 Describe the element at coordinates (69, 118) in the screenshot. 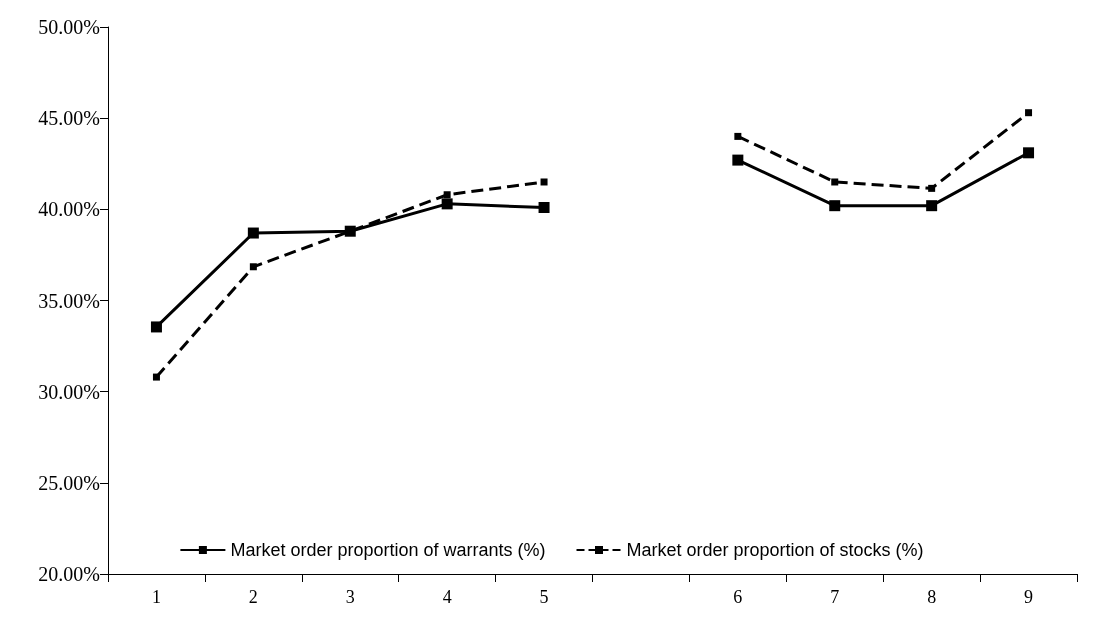

I see `y-tick-label: 45.00%` at that location.